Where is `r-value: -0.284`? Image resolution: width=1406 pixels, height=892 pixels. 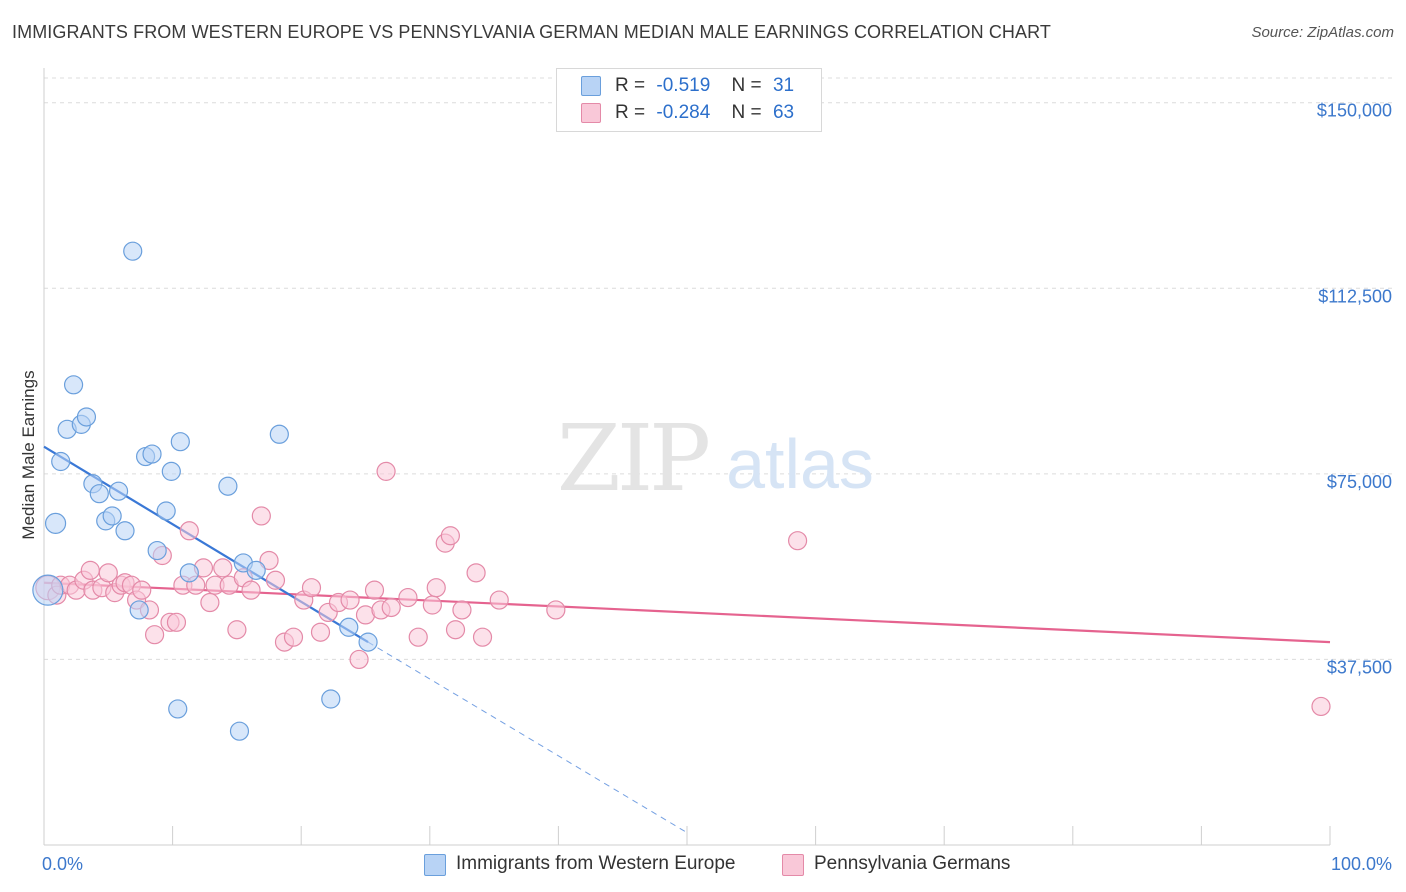
r-value: -0.284 is located at coordinates (683, 112).